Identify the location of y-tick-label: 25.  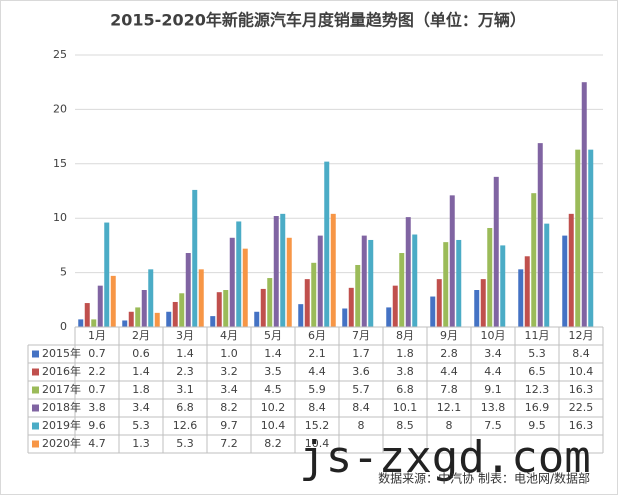
(60, 54).